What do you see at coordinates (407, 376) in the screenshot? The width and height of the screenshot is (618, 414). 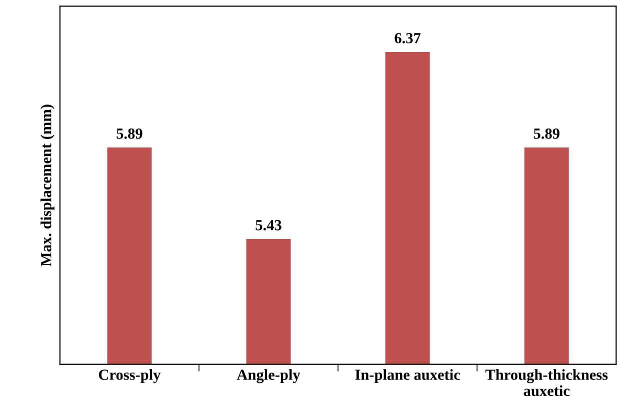 I see `x-tick-label: In-plane auxetic` at bounding box center [407, 376].